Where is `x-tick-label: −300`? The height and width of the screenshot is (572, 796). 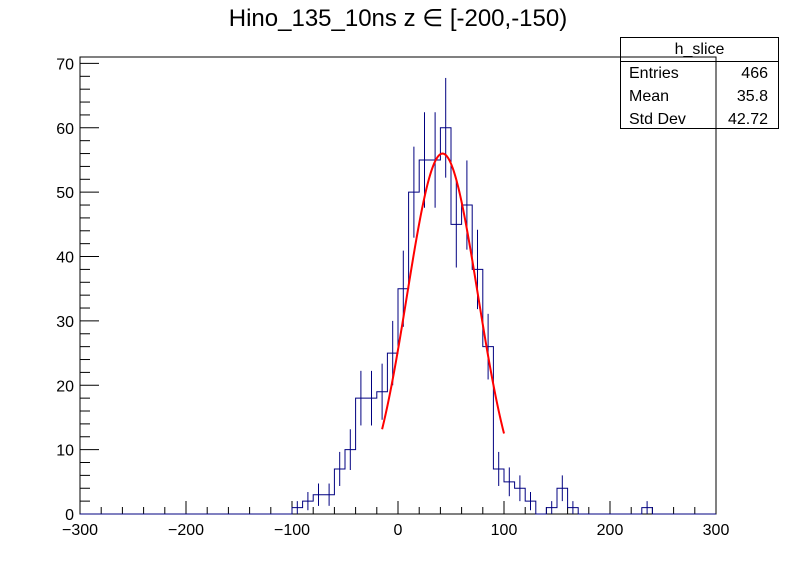 x-tick-label: −300 is located at coordinates (80, 530).